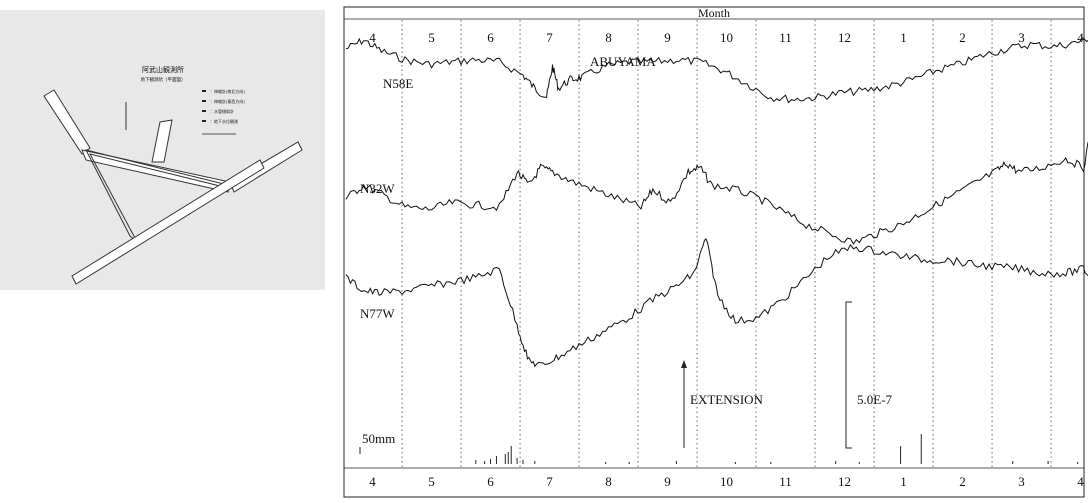  Describe the element at coordinates (848, 375) in the screenshot. I see `strain-scale-bar` at that location.